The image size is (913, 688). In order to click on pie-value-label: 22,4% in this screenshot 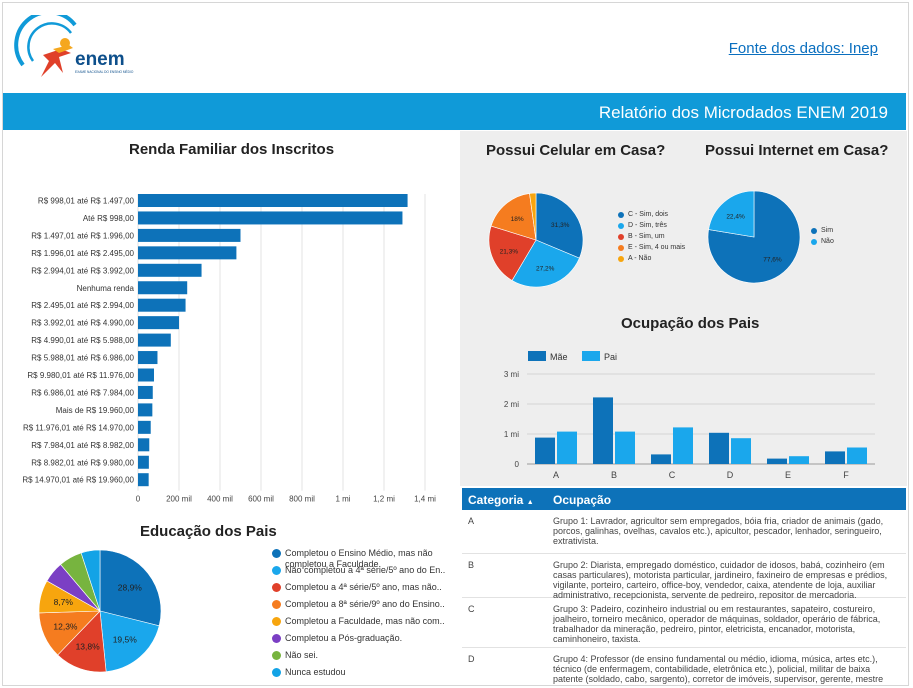, I will do `click(735, 216)`.